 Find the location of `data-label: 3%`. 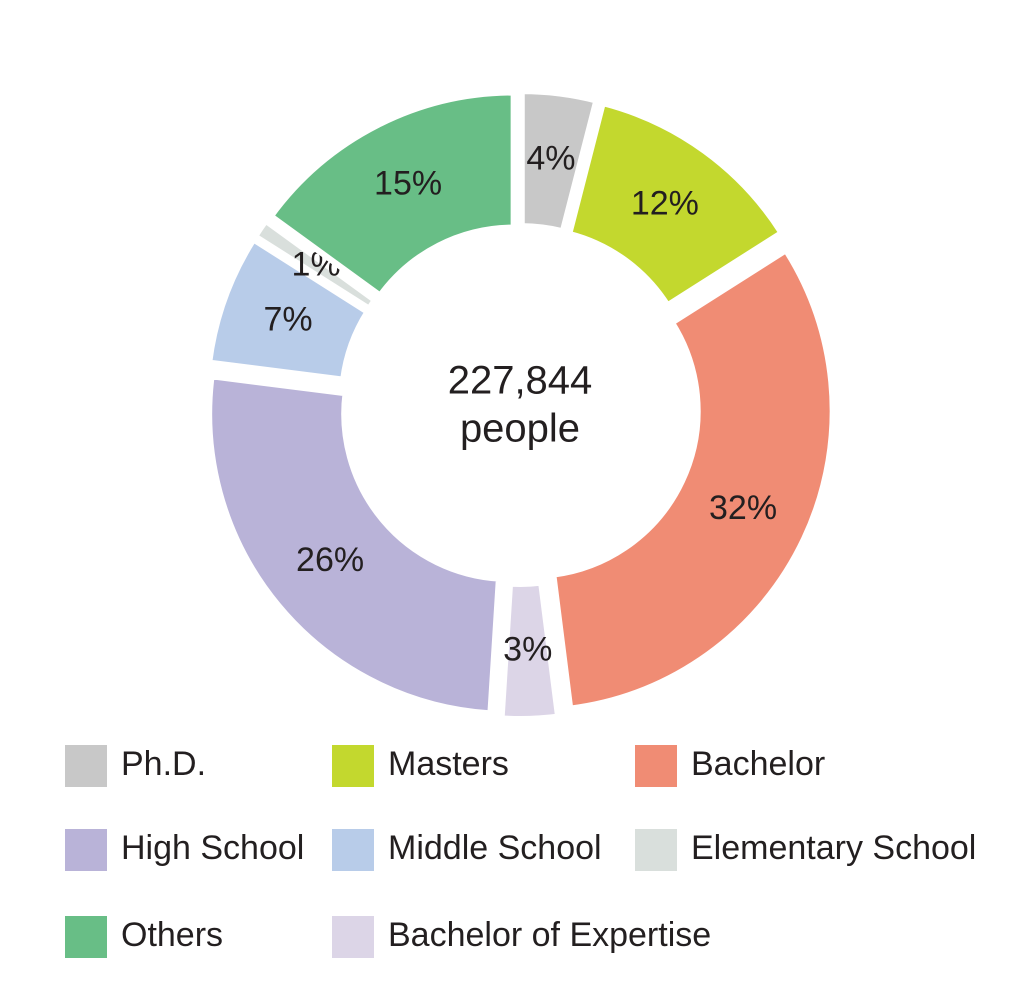

data-label: 3% is located at coordinates (527, 649).